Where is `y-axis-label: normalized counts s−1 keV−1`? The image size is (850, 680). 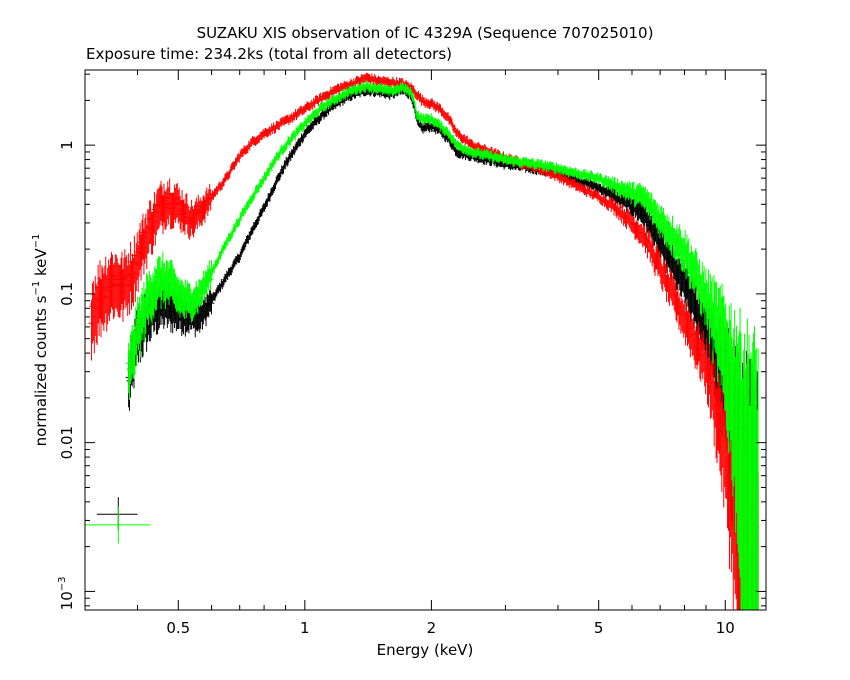 y-axis-label: normalized counts s−1 keV−1 is located at coordinates (40, 340).